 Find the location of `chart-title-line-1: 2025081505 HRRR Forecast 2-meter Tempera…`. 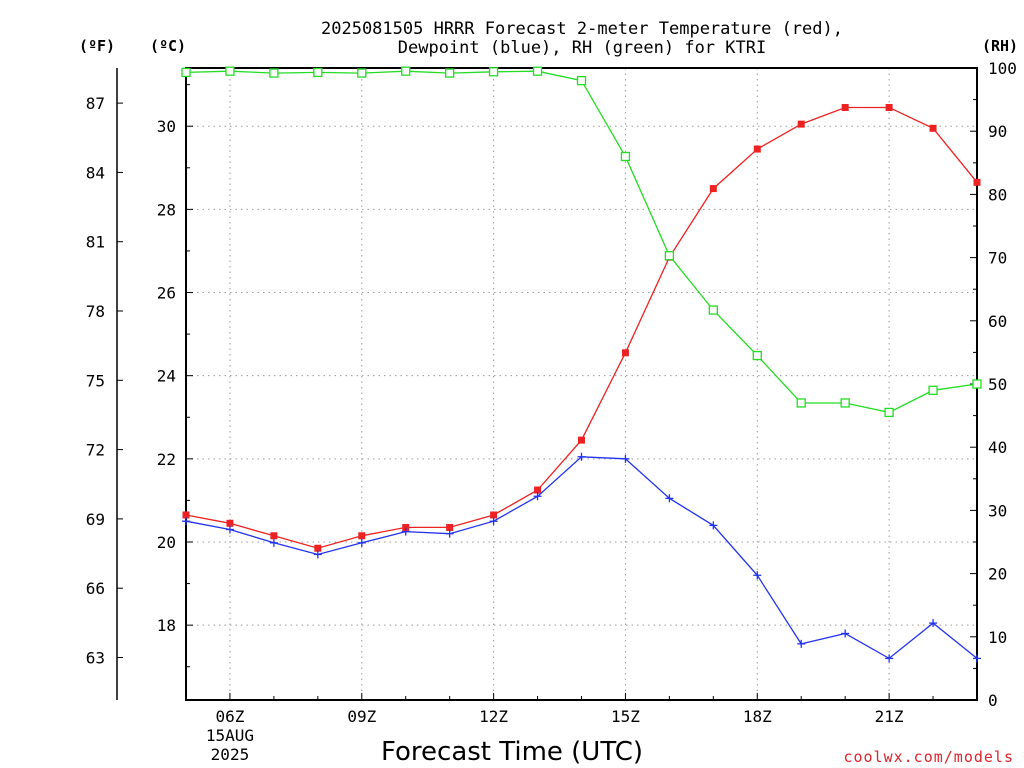

chart-title-line-1: 2025081505 HRRR Forecast 2-meter Tempera… is located at coordinates (582, 29).